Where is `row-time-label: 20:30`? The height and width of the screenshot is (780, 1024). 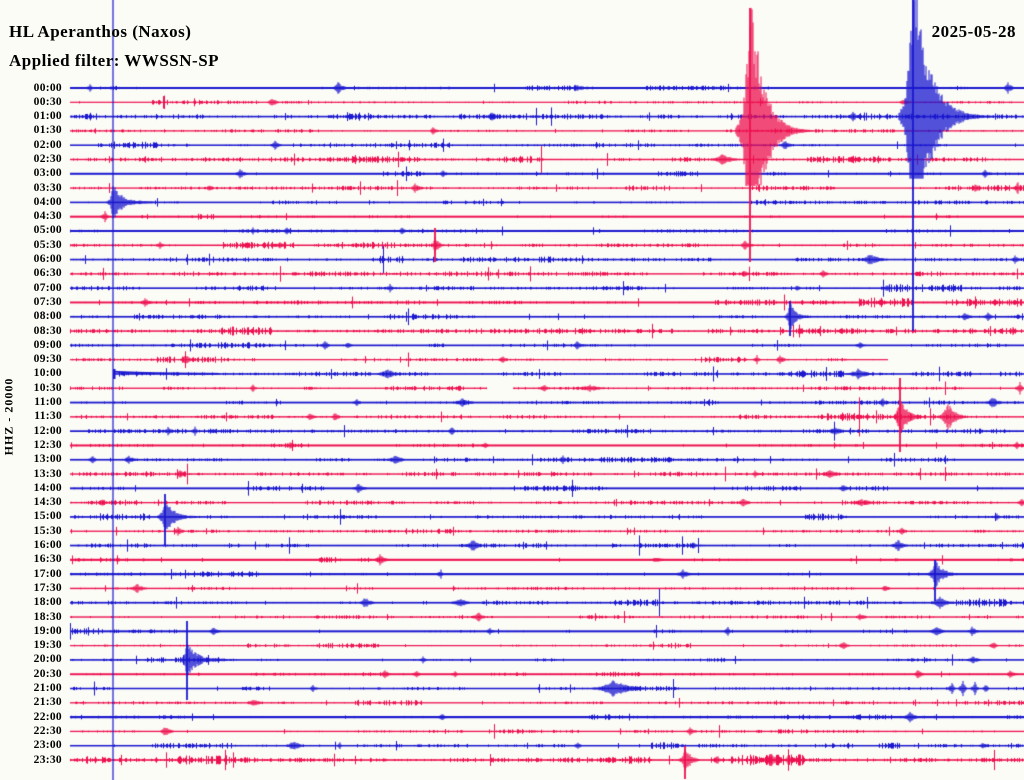
row-time-label: 20:30 is located at coordinates (47, 673).